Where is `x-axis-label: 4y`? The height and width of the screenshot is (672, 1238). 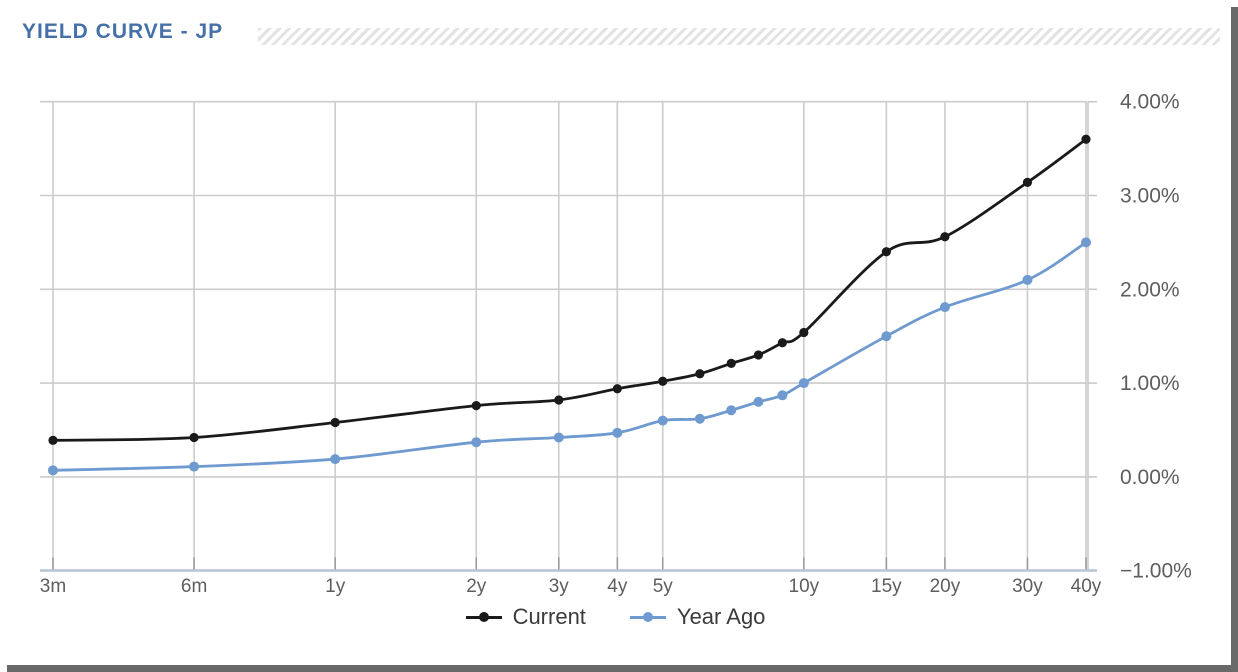
x-axis-label: 4y is located at coordinates (617, 586).